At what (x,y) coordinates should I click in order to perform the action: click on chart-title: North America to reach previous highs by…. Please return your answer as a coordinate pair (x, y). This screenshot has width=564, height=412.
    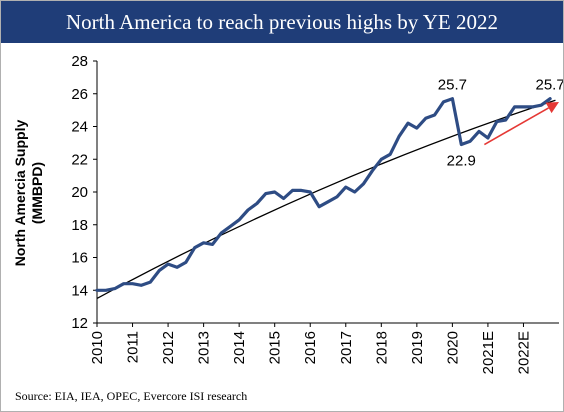
    Looking at the image, I should click on (282, 22).